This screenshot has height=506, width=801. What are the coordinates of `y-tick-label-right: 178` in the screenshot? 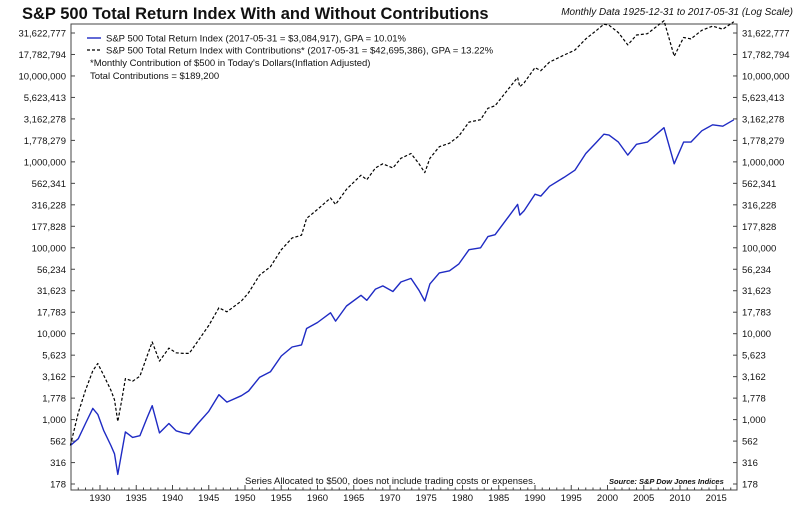 It's located at (750, 485).